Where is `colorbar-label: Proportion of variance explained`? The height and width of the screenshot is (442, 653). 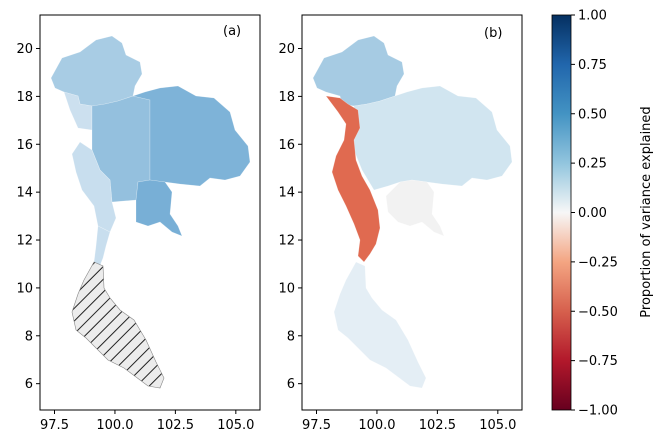 colorbar-label: Proportion of variance explained is located at coordinates (646, 211).